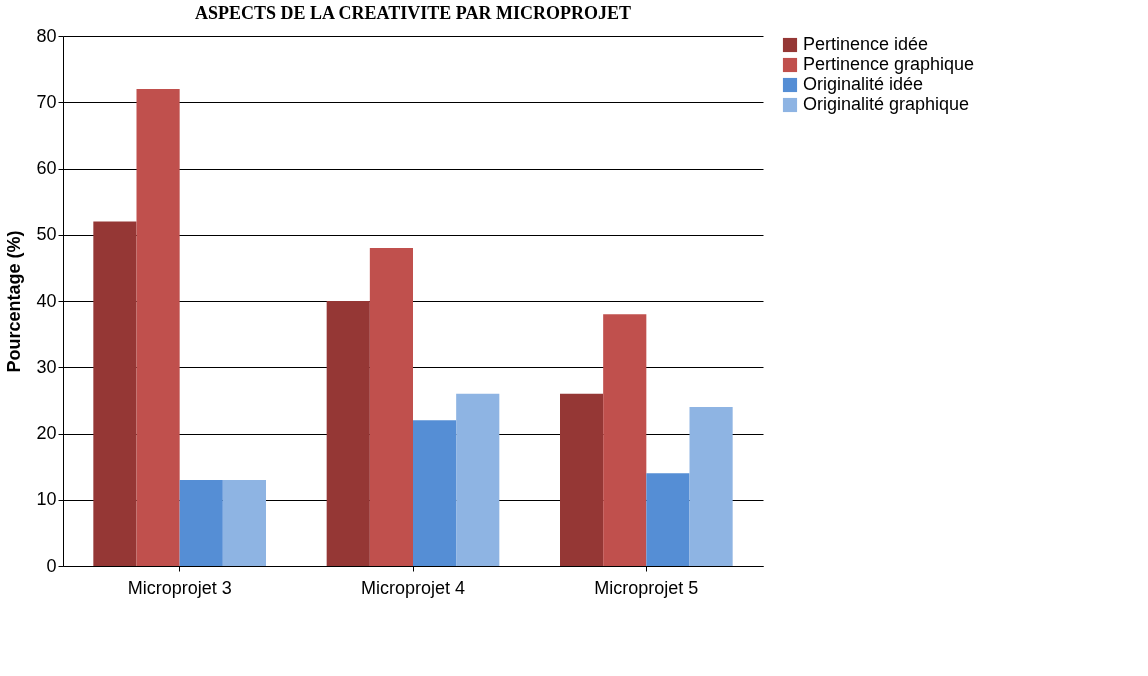 This screenshot has width=1148, height=676. I want to click on chart-title: ASPECTS DE LA CREATIVITE PAR MICROPROJET, so click(413, 13).